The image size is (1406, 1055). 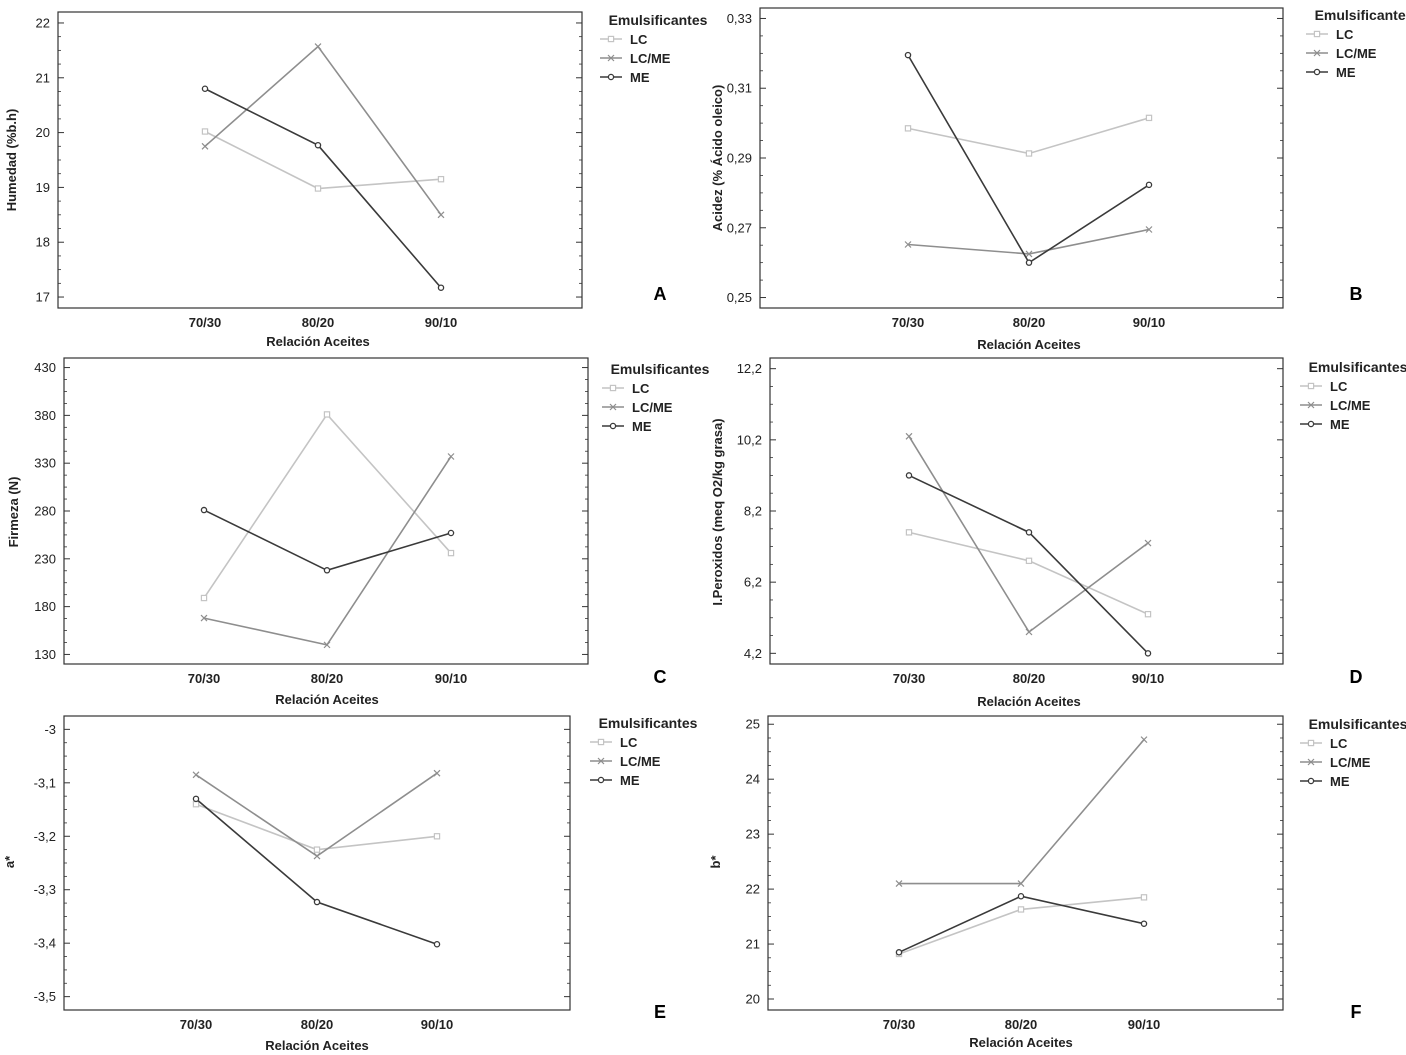 I want to click on series-line-me, so click(x=1021, y=924).